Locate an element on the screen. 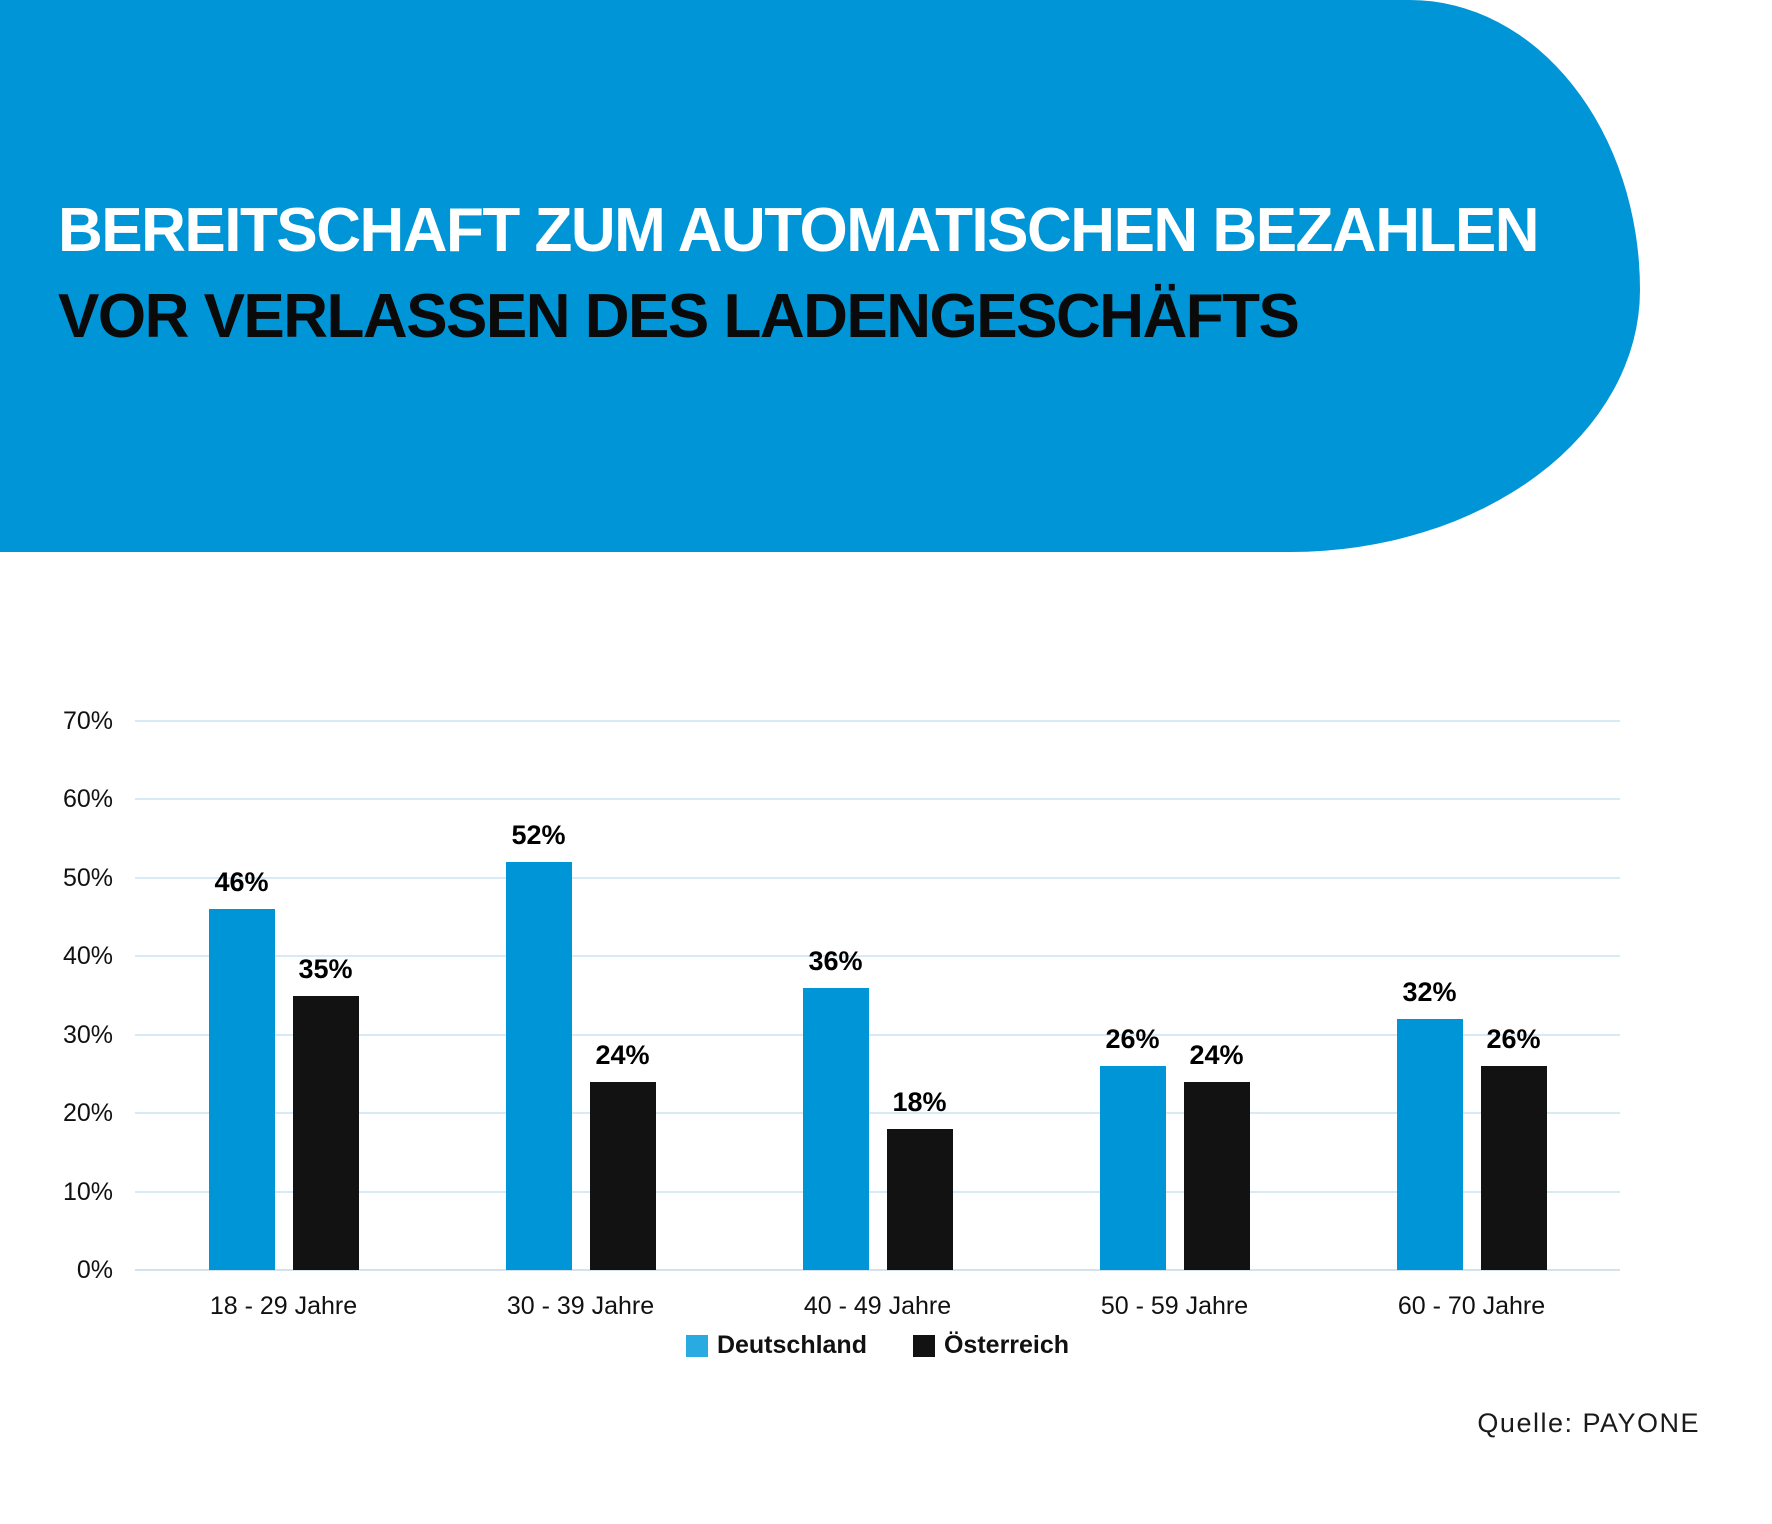  source-note: Quelle: PAYONE is located at coordinates (1588, 1423).